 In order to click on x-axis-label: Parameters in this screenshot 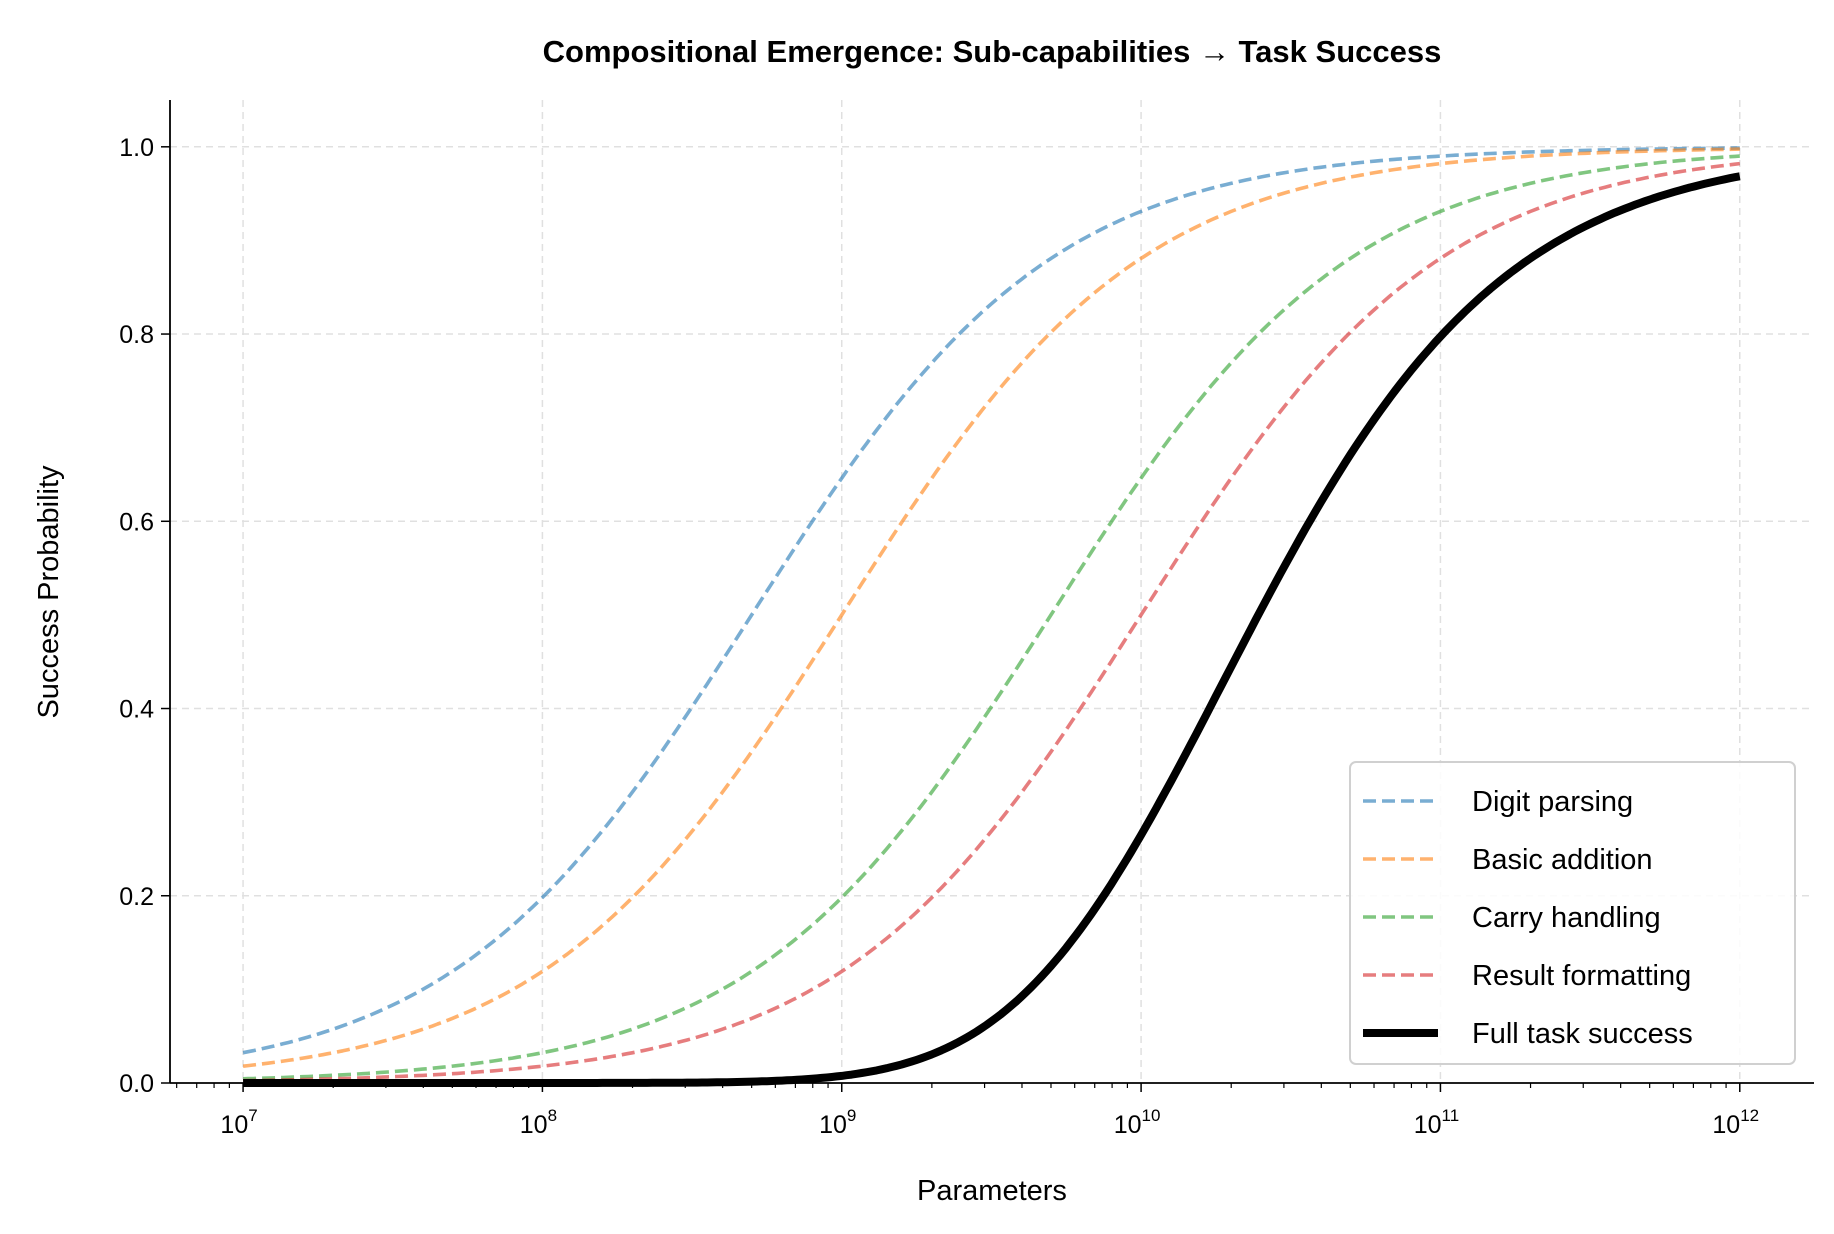, I will do `click(992, 1191)`.